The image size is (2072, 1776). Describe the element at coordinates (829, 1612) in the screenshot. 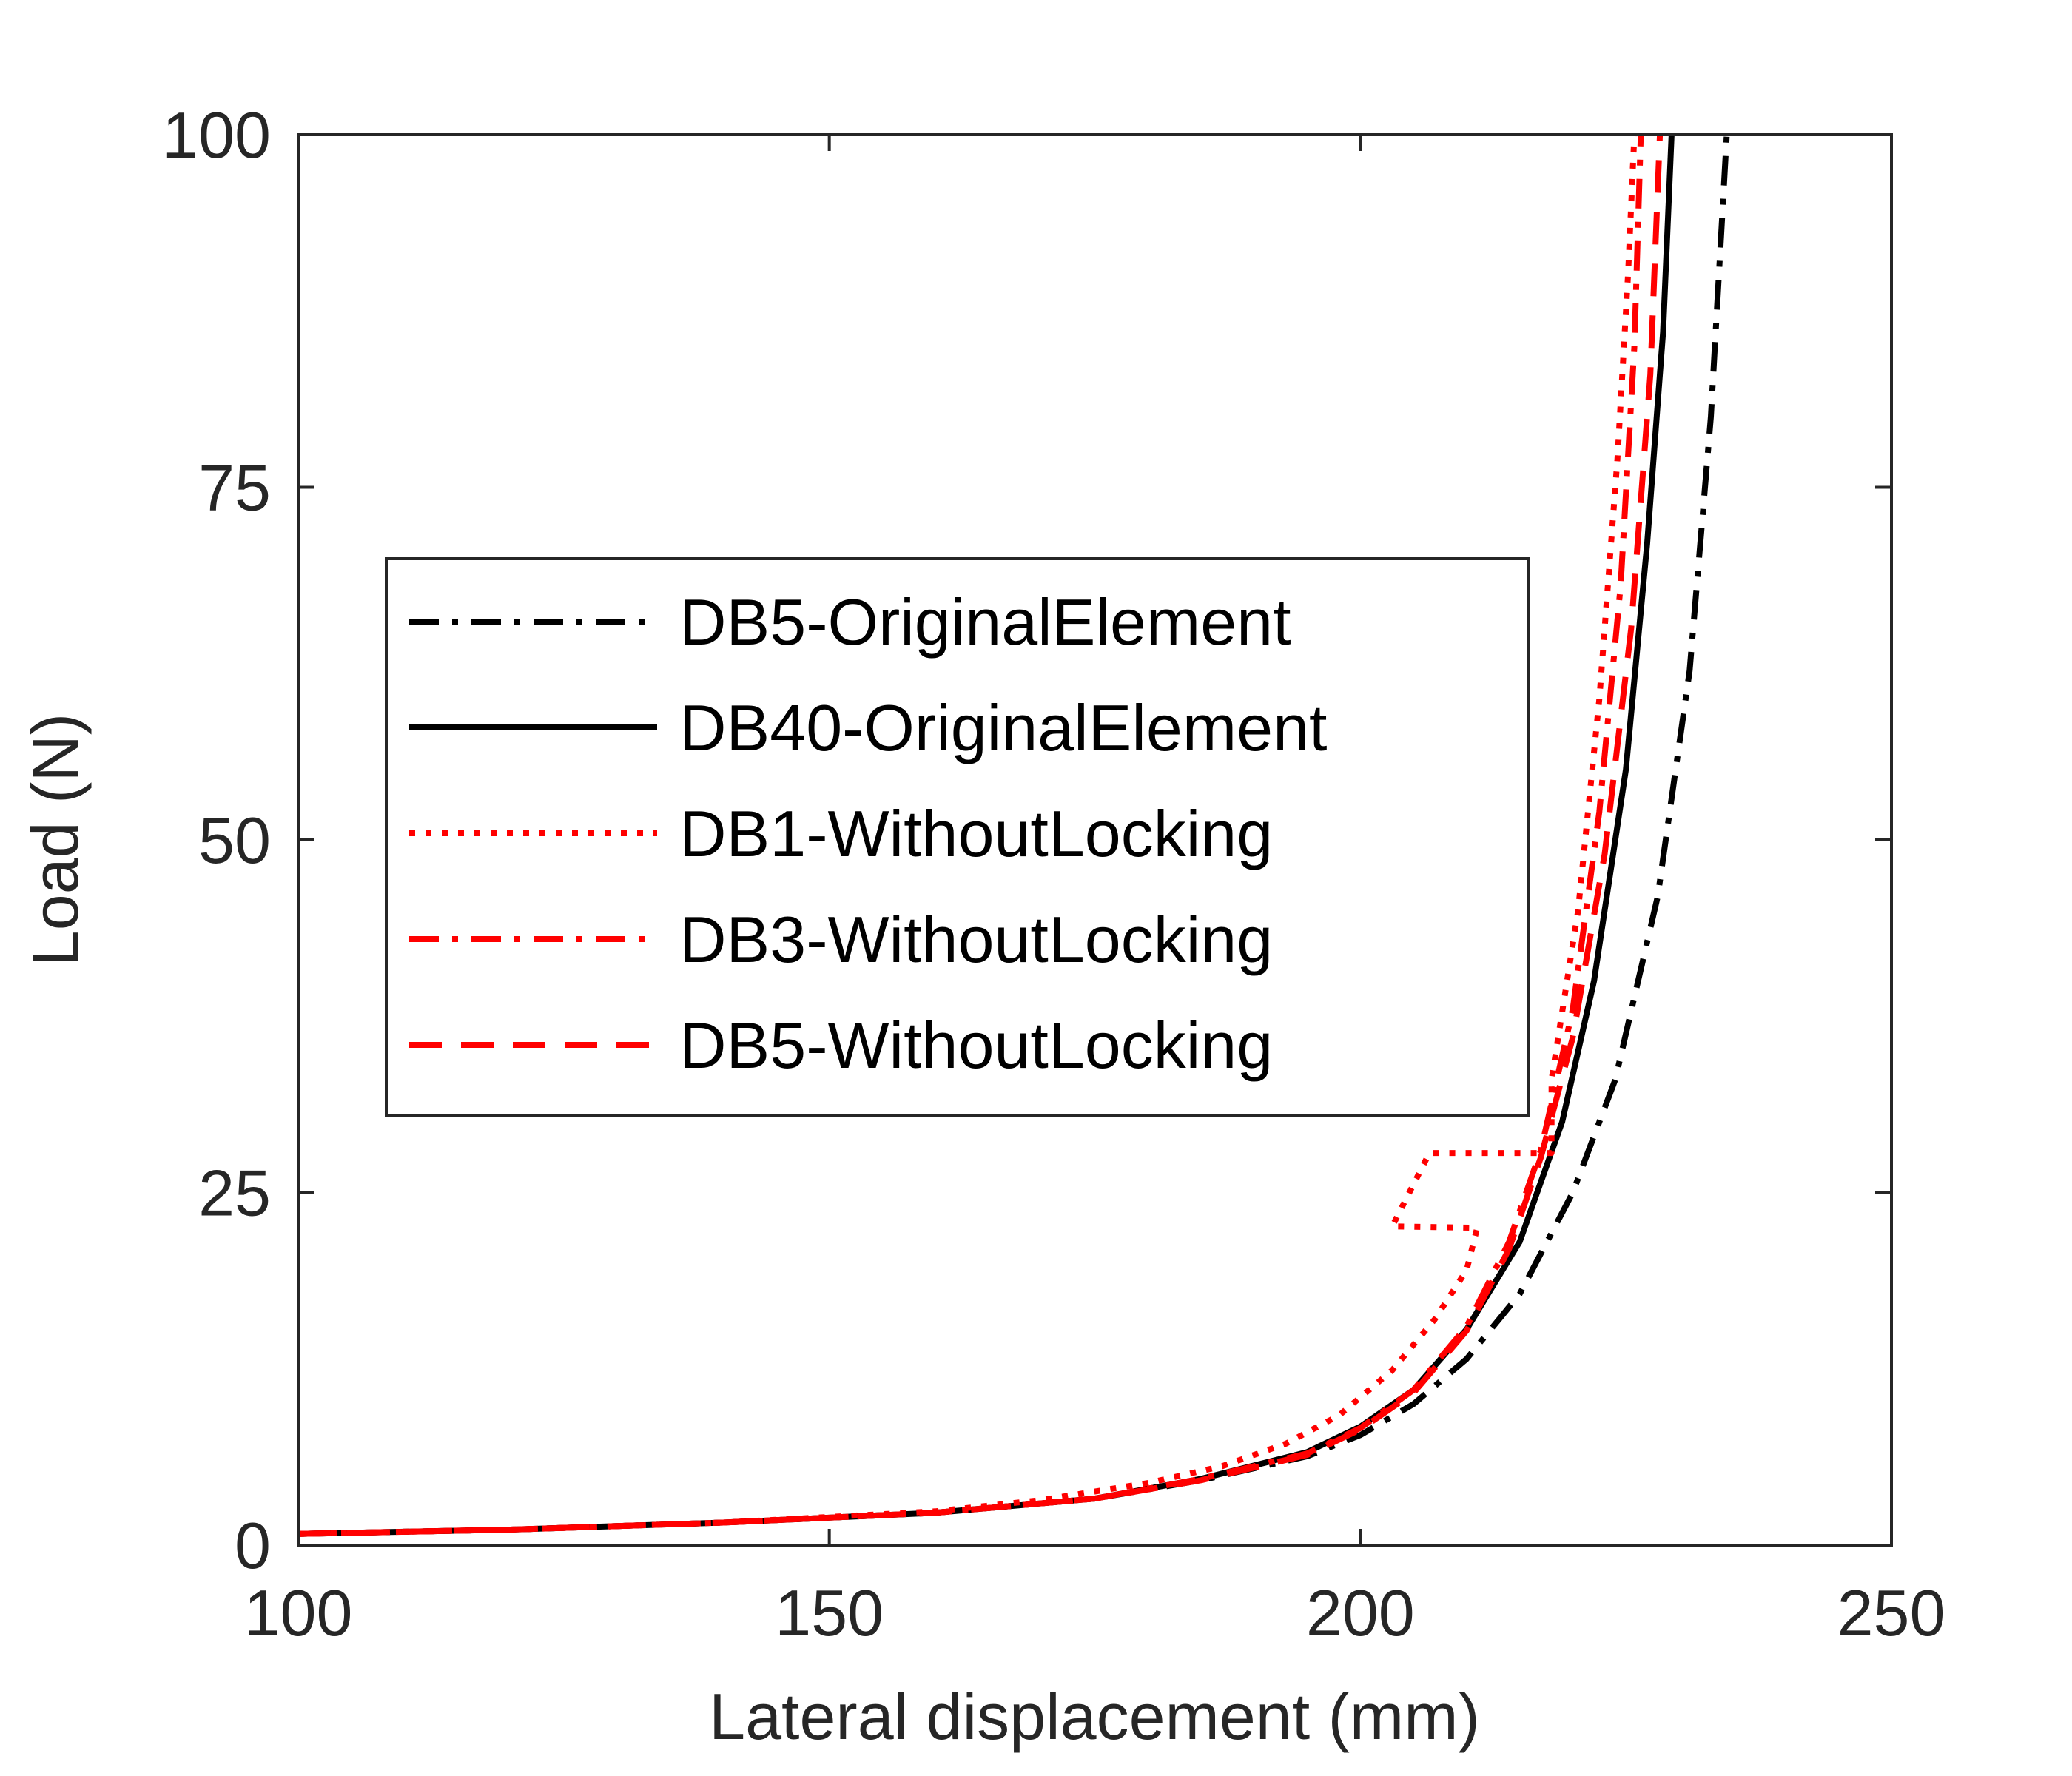

I see `x-tick-label: 150` at that location.